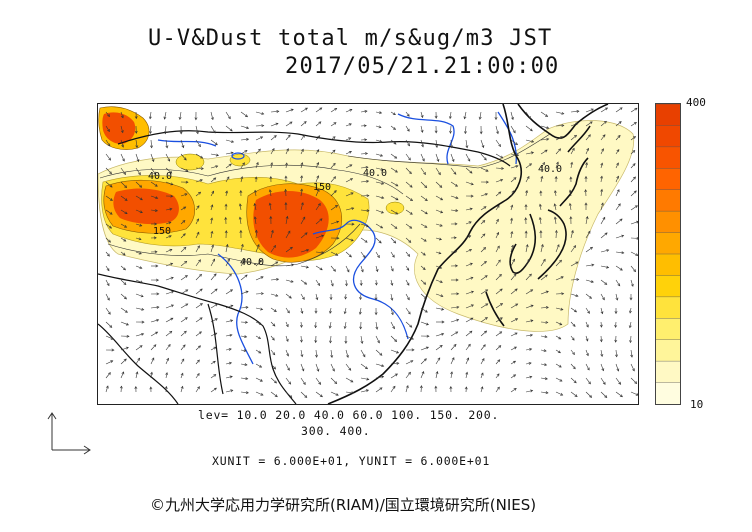  What do you see at coordinates (252, 262) in the screenshot?
I see `contour-label: 40.0` at bounding box center [252, 262].